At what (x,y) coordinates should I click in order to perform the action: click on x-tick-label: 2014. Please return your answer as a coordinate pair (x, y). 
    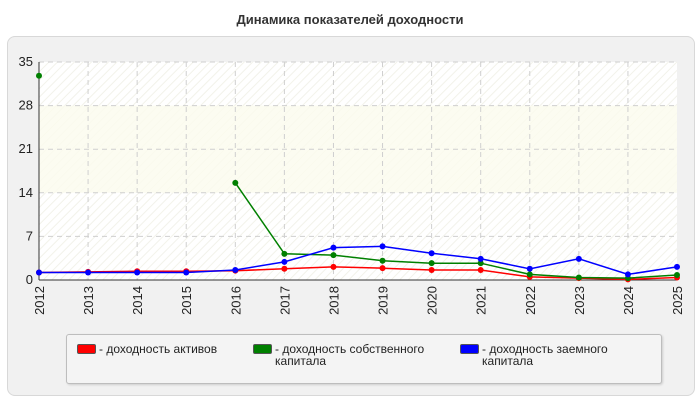
    Looking at the image, I should click on (137, 300).